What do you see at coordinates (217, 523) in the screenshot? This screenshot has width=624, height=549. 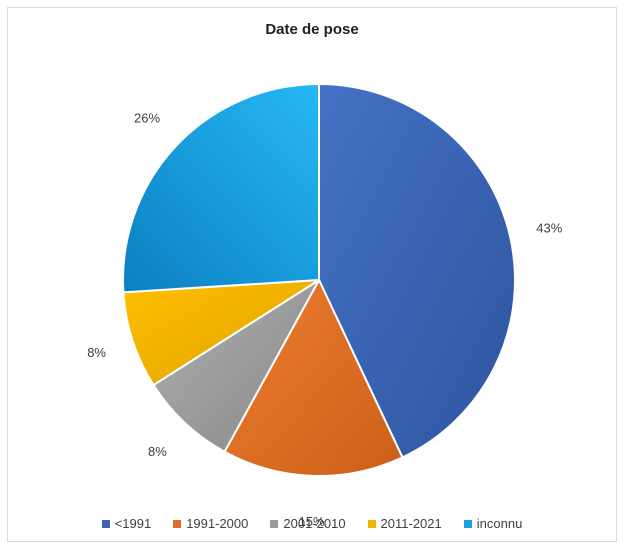 I see `legend-label-1: 1991-2000` at bounding box center [217, 523].